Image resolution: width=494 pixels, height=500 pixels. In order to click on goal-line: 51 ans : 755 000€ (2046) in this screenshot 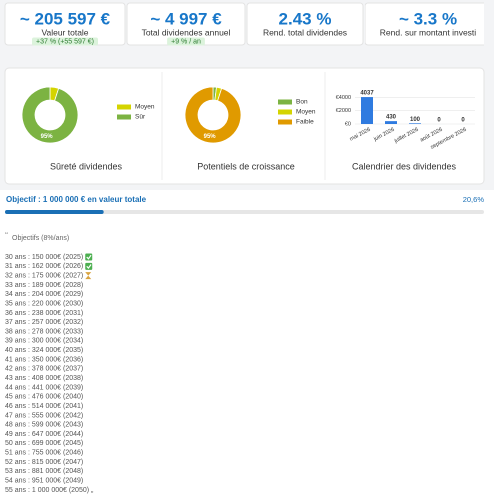, I will do `click(44, 453)`.